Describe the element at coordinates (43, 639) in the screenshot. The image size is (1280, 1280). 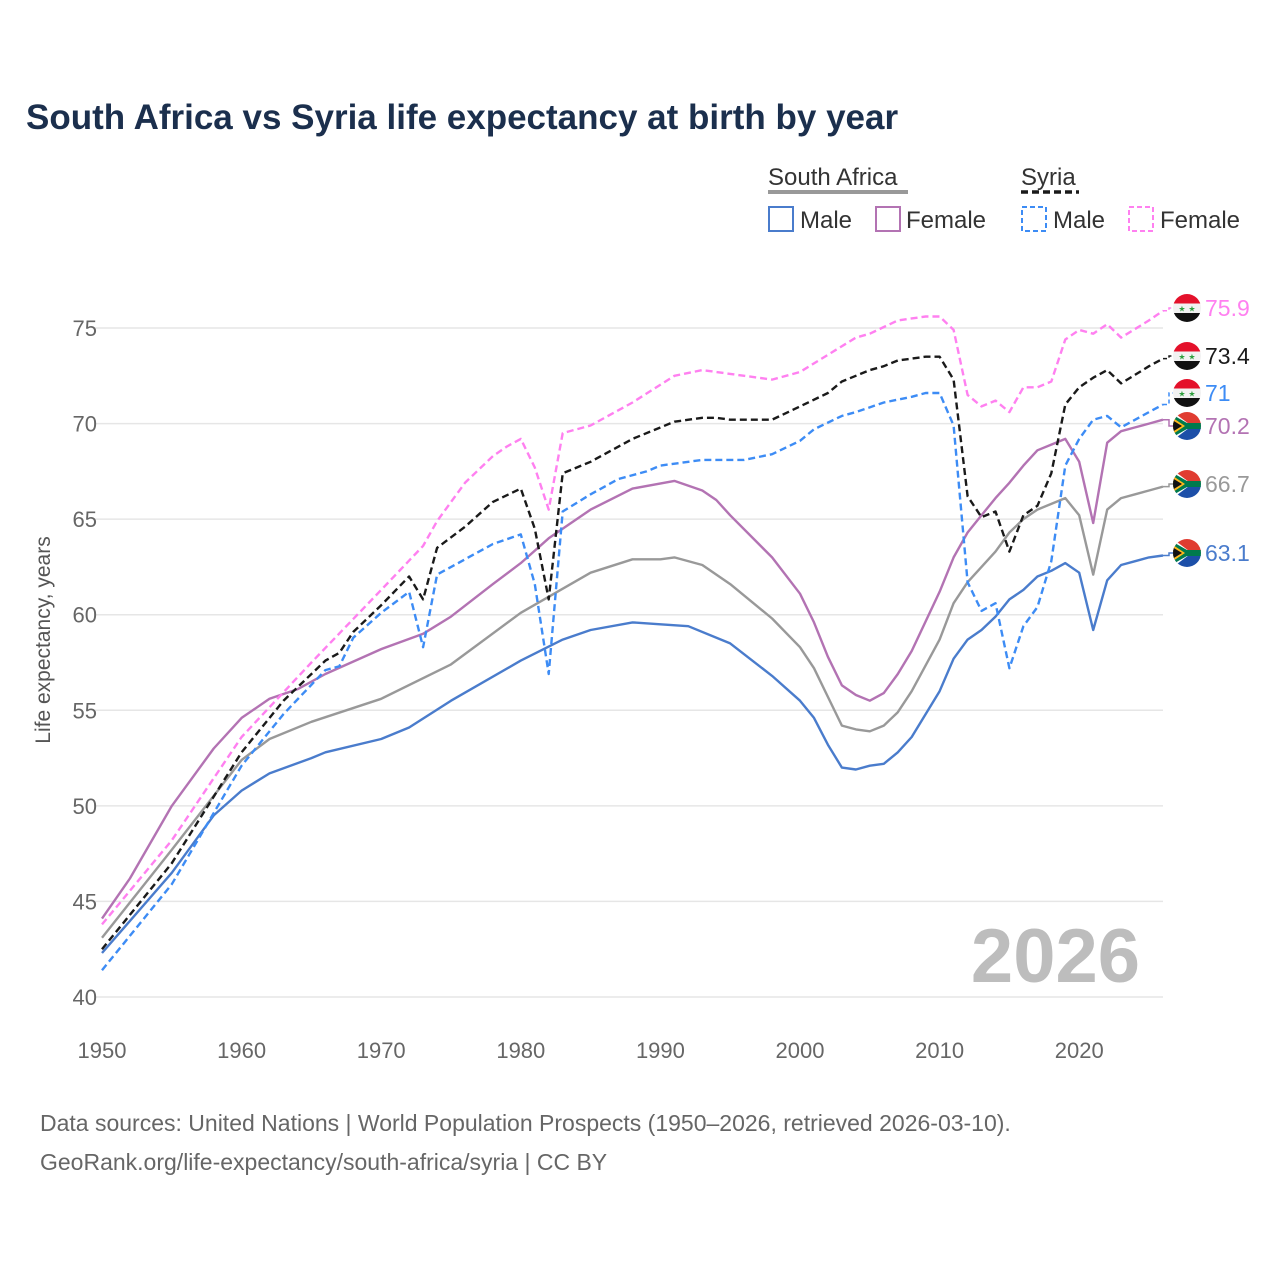
I see `y-axis-label: Life expectancy, years` at that location.